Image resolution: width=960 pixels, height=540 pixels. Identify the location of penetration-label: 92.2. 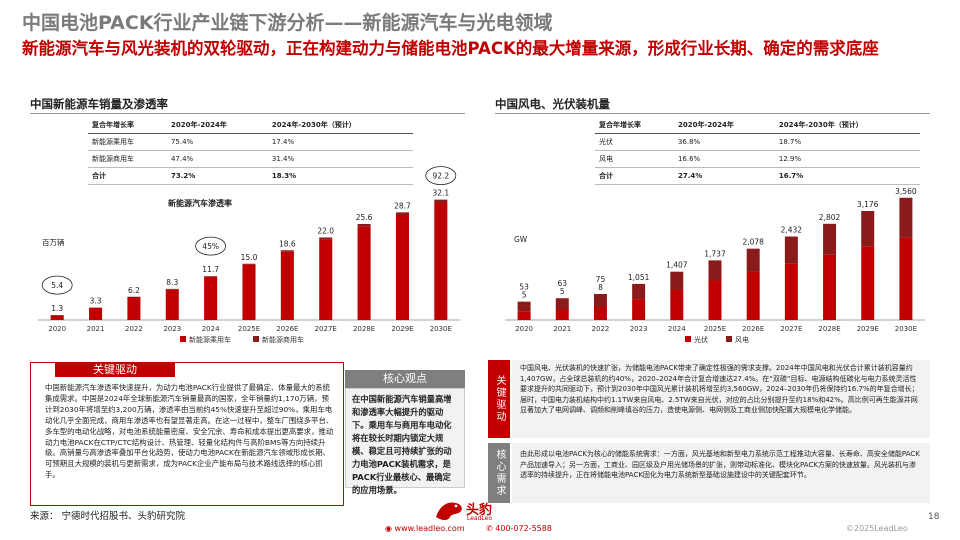
(440, 176).